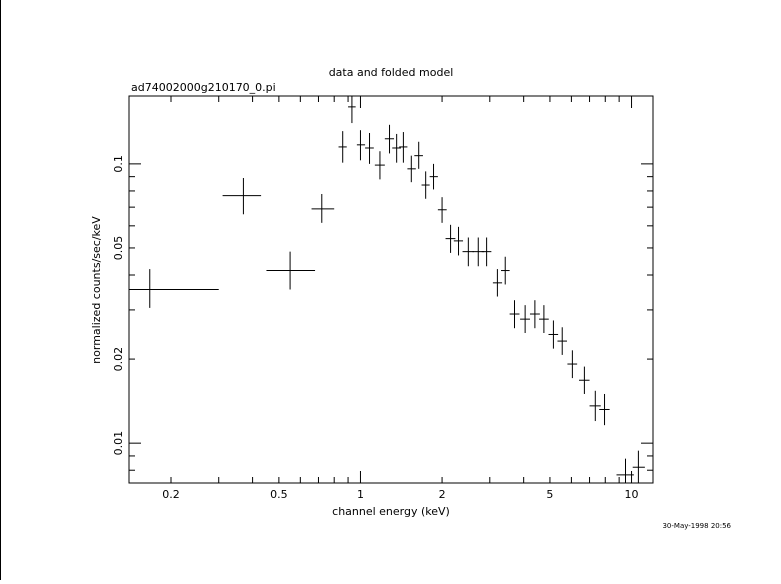 This screenshot has height=584, width=781. I want to click on y-axis-label: normalized counts/sec/keV, so click(96, 290).